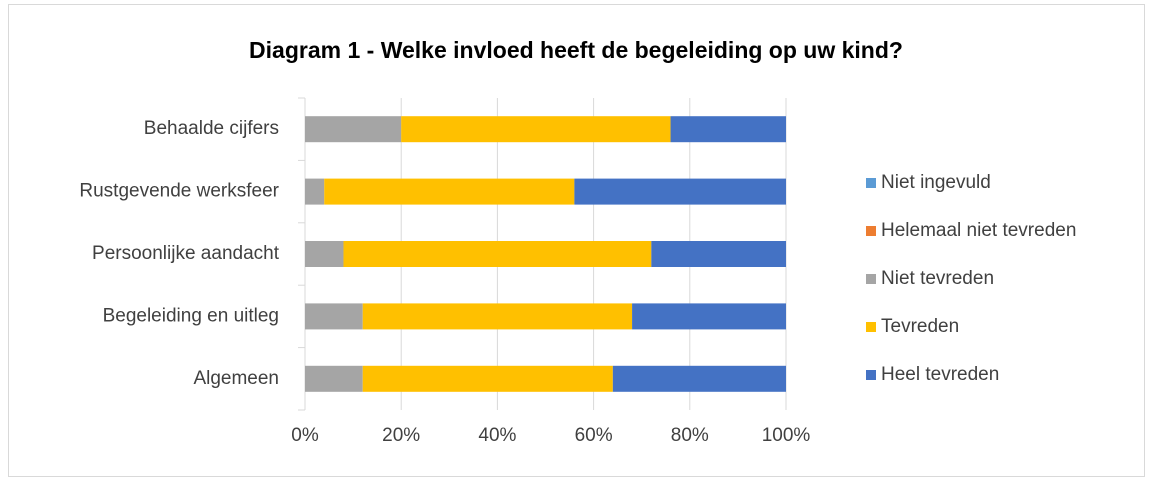 The height and width of the screenshot is (481, 1153). Describe the element at coordinates (594, 435) in the screenshot. I see `x-tick-label: 60%` at that location.